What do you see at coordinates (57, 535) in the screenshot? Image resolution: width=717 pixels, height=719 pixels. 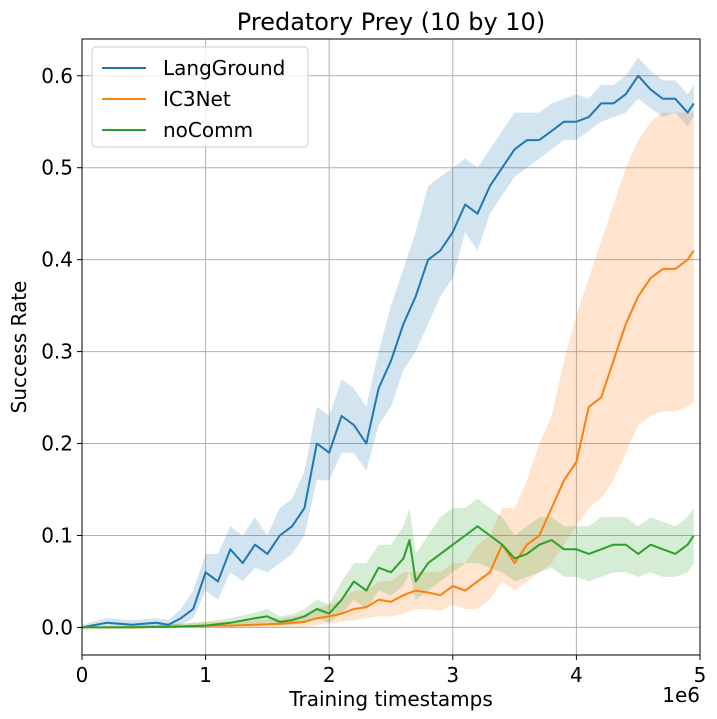 I see `y-tick-label: 0.1` at bounding box center [57, 535].